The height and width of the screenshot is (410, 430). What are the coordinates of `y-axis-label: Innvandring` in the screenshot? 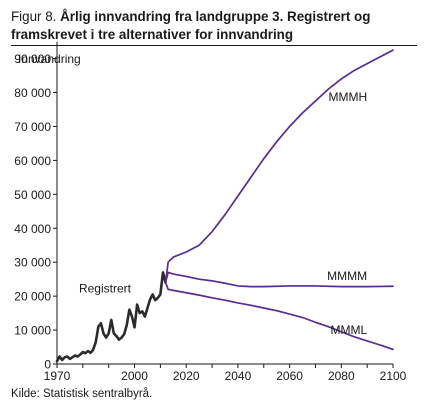 It's located at (49, 59).